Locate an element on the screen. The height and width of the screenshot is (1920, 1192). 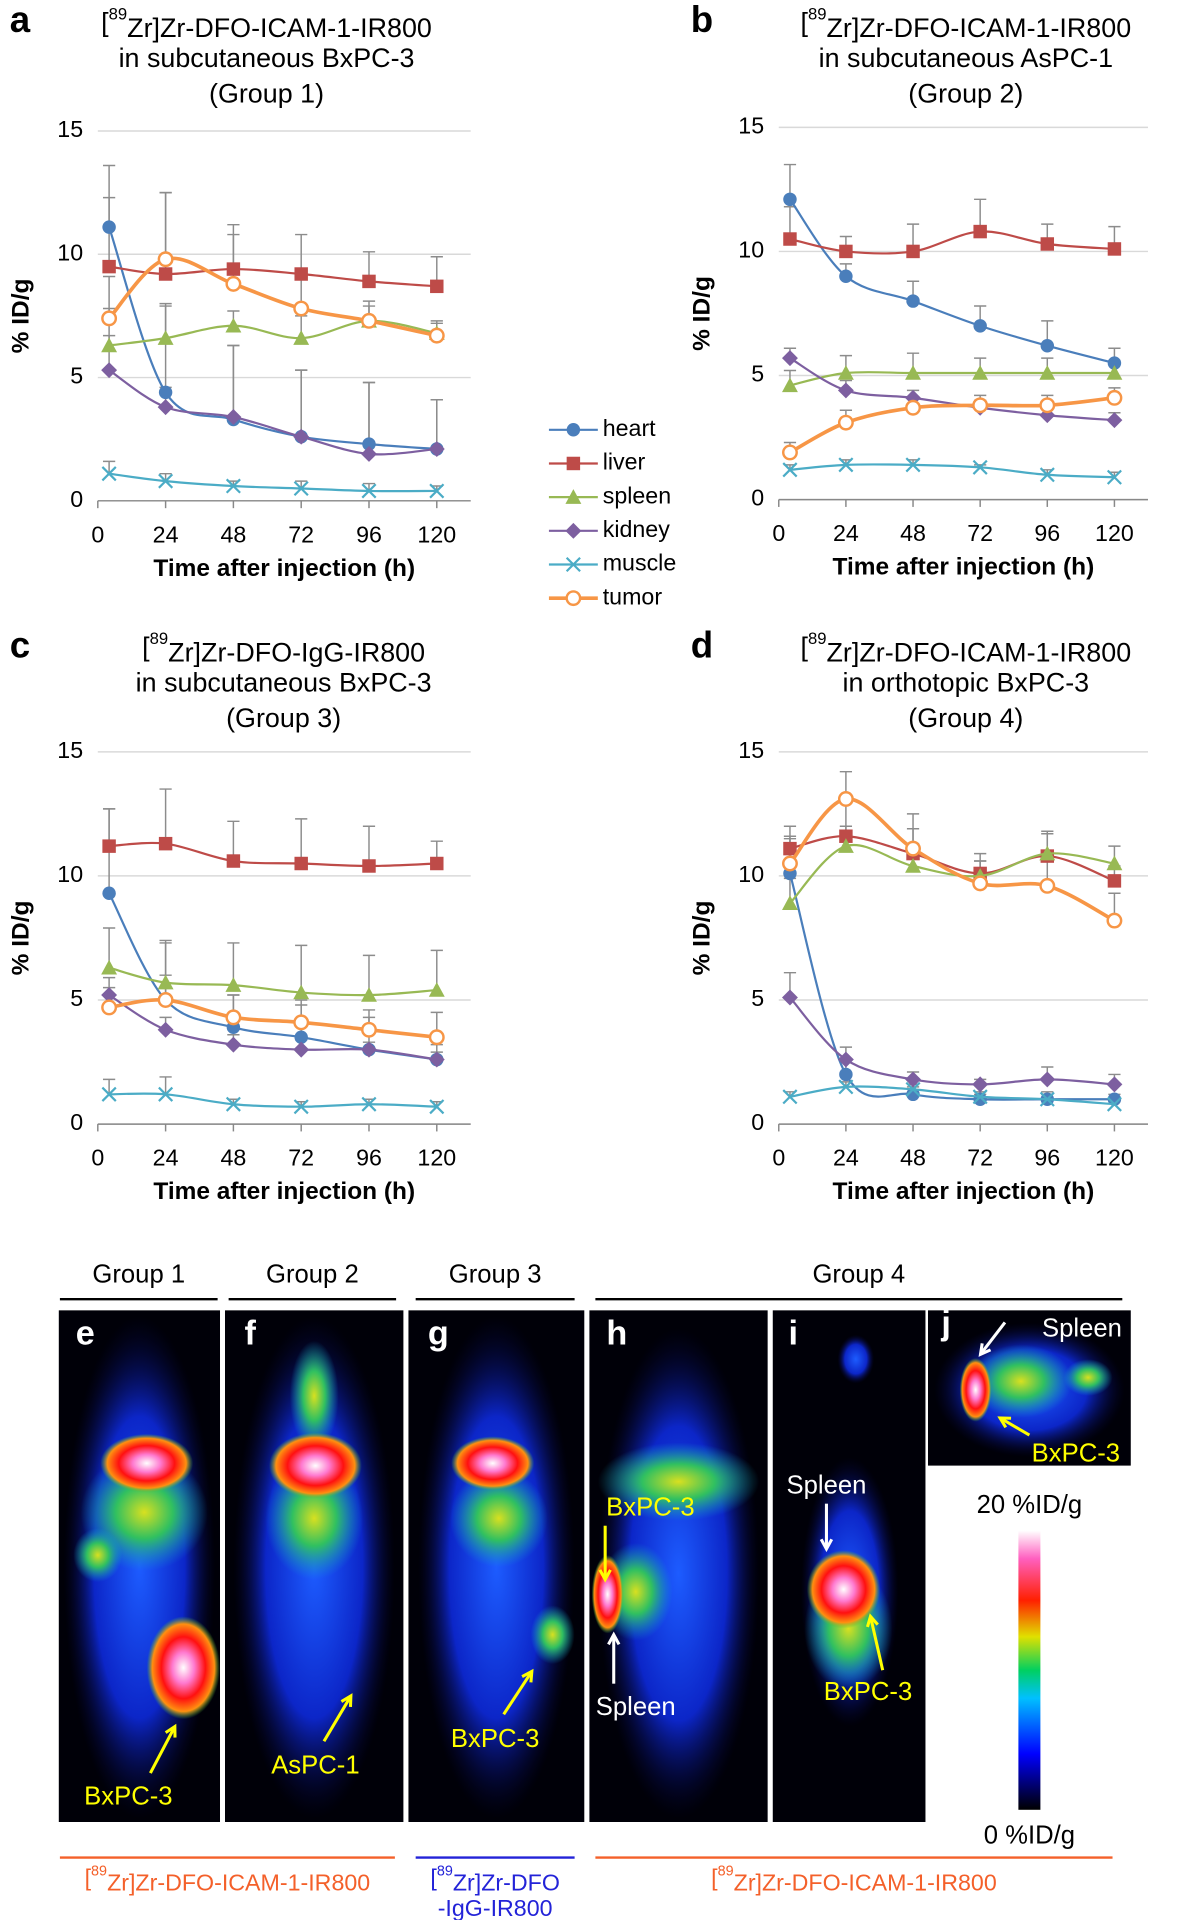
legend-label: muscle is located at coordinates (640, 563).